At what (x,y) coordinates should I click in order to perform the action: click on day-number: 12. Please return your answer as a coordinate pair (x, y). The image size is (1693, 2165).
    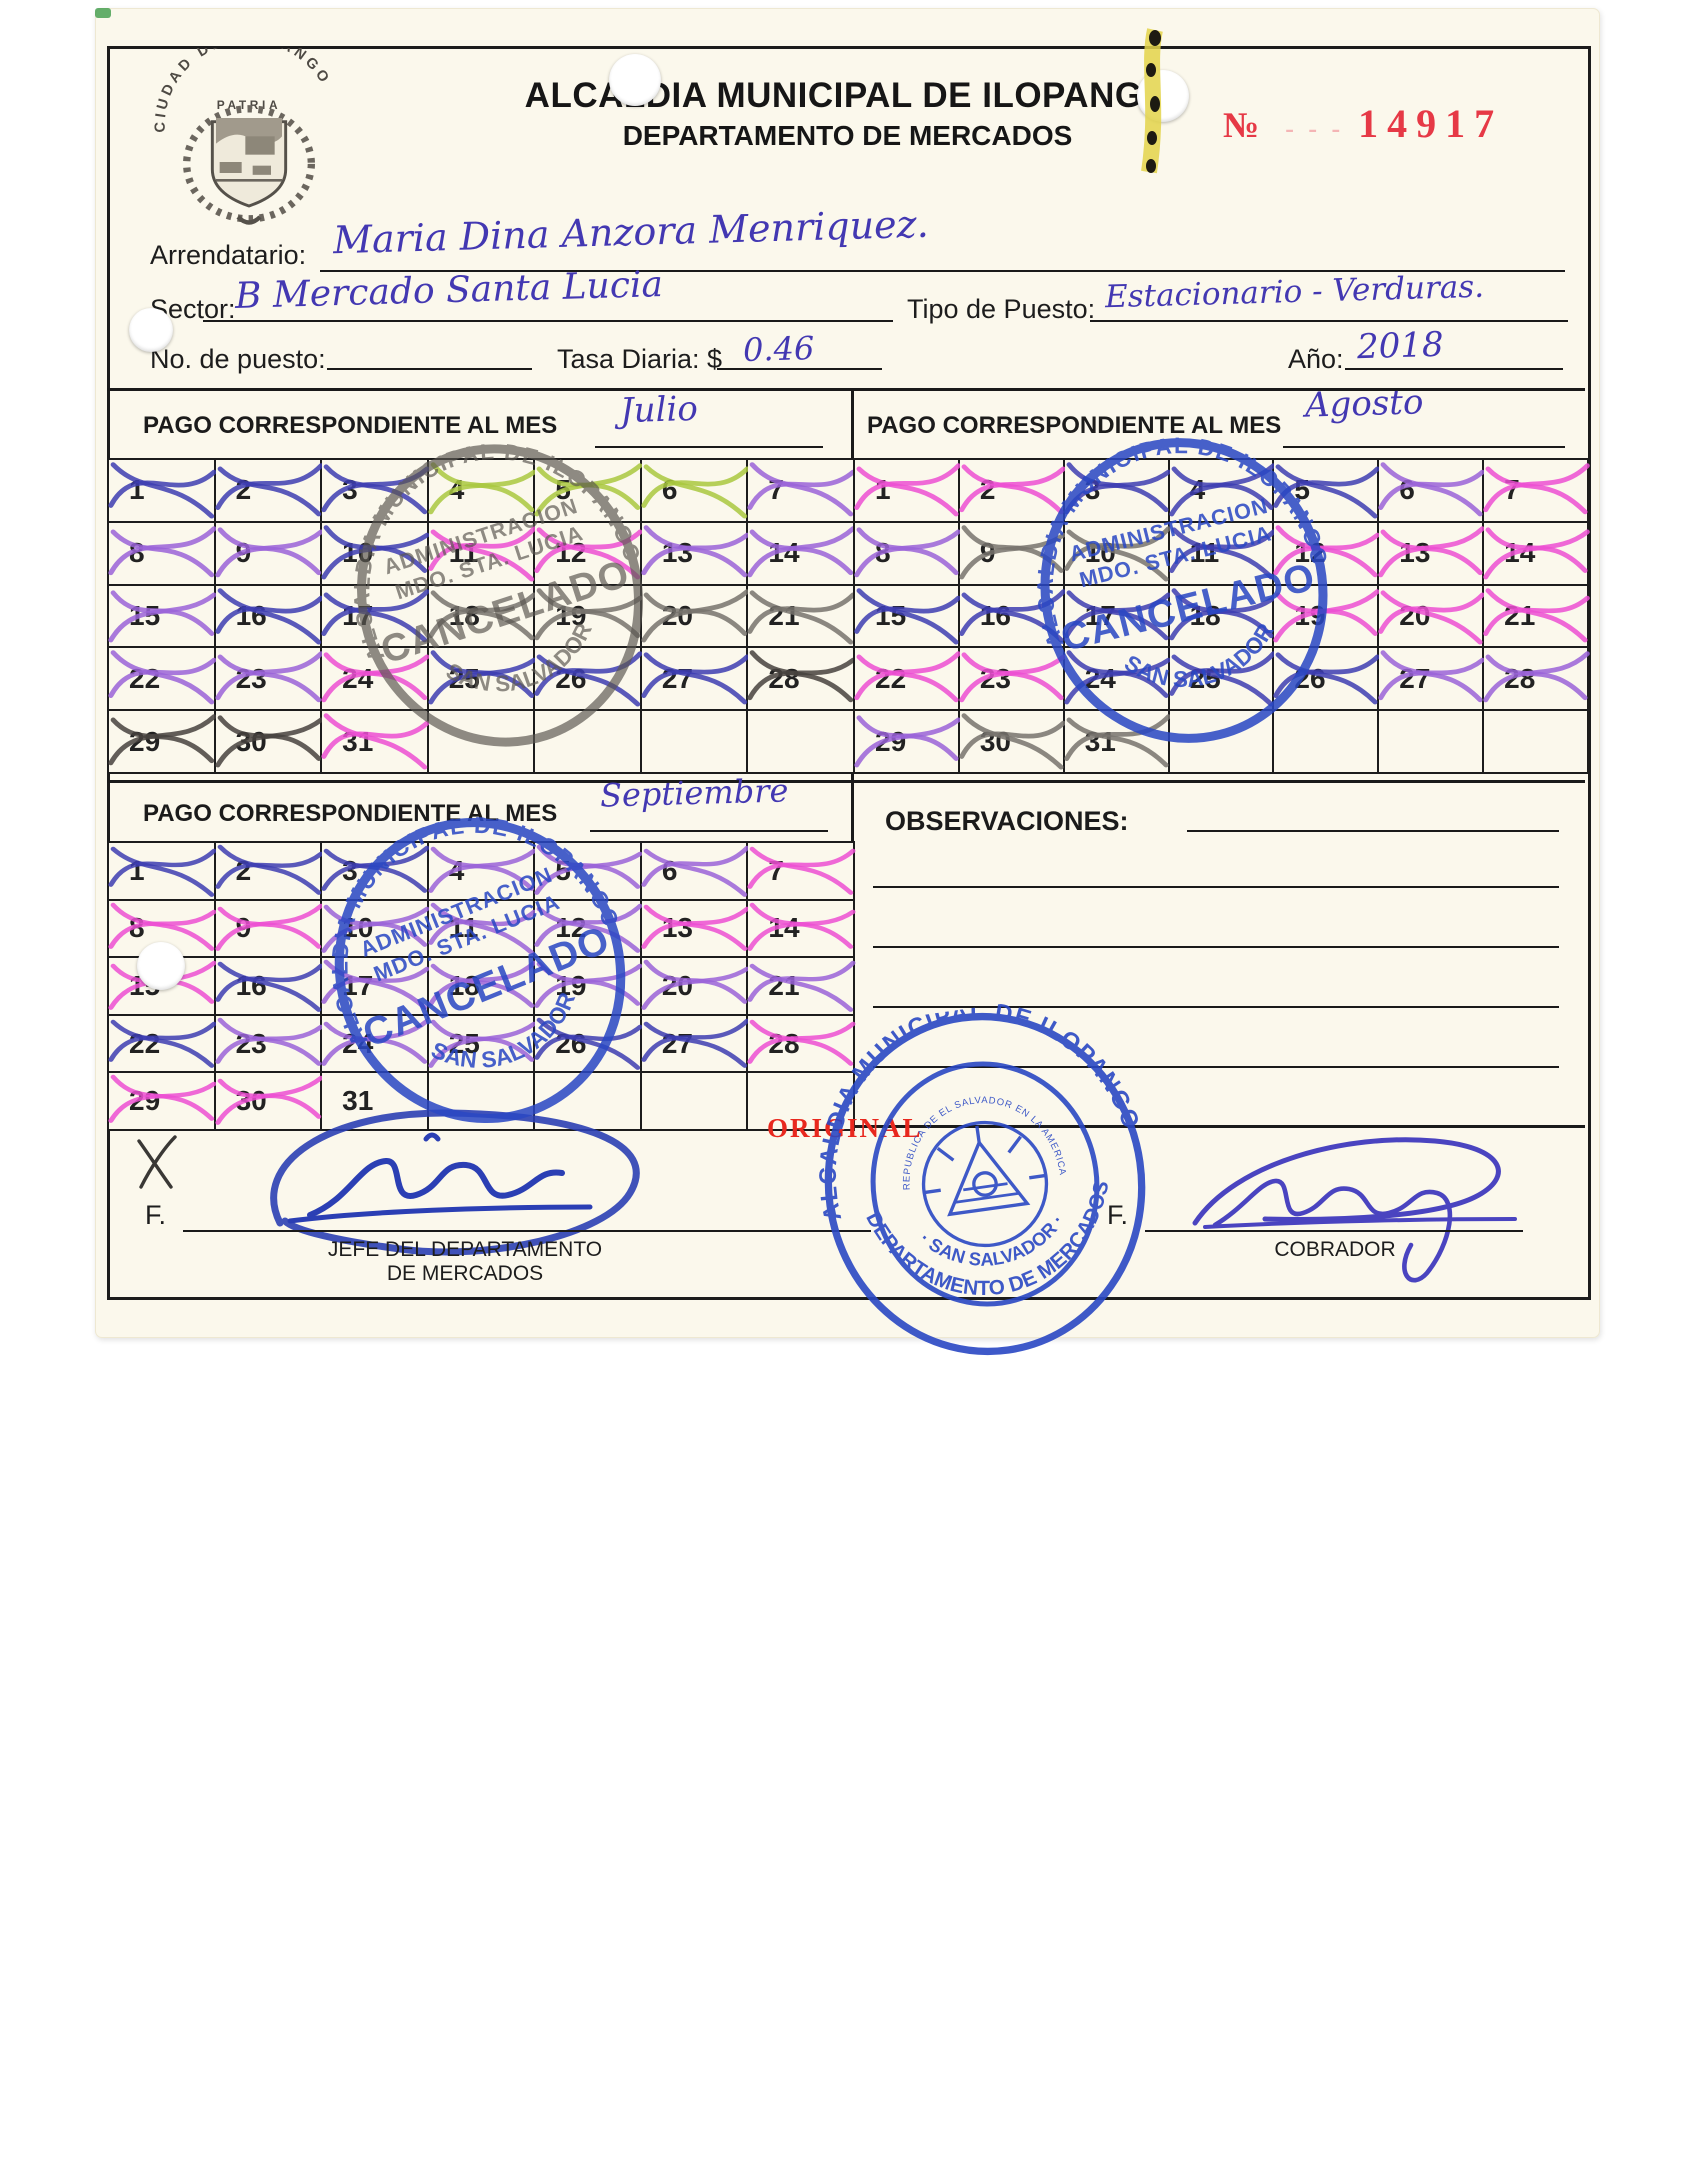
    Looking at the image, I should click on (571, 553).